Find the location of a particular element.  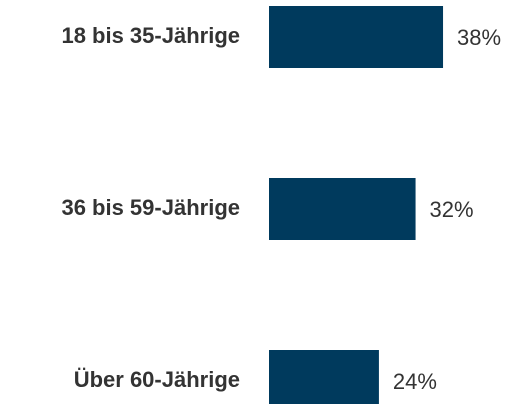

value-label: 32% is located at coordinates (452, 209).